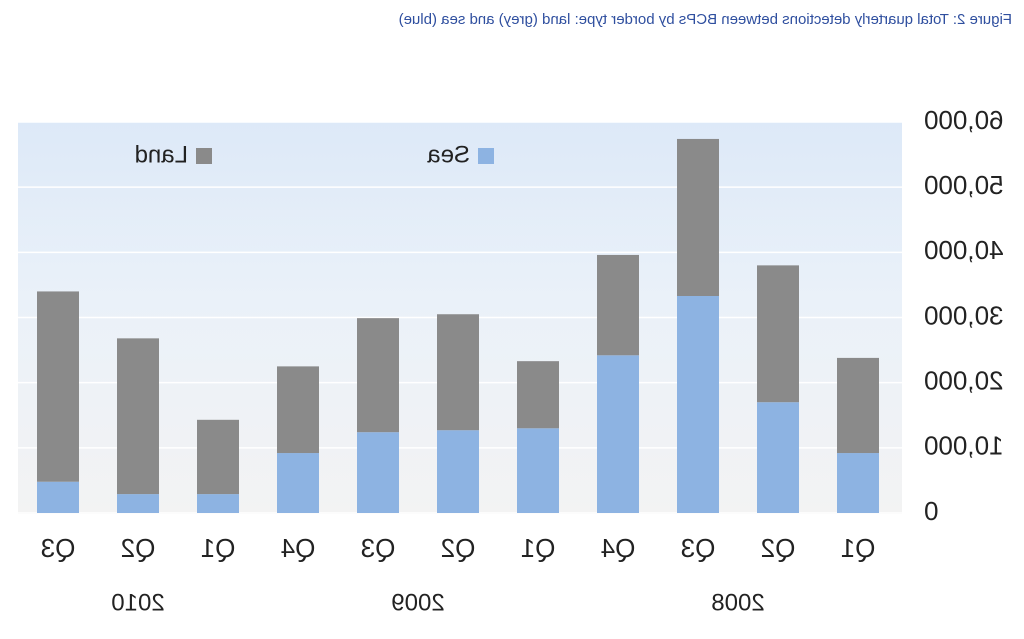 This screenshot has width=1024, height=639. I want to click on y-tick-label: 50,000, so click(964, 185).